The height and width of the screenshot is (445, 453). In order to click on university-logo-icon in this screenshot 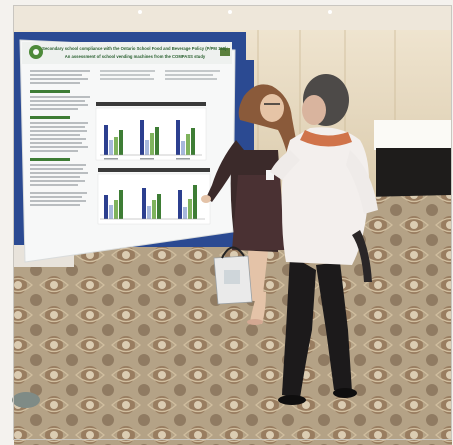, I will do `click(225, 52)`.